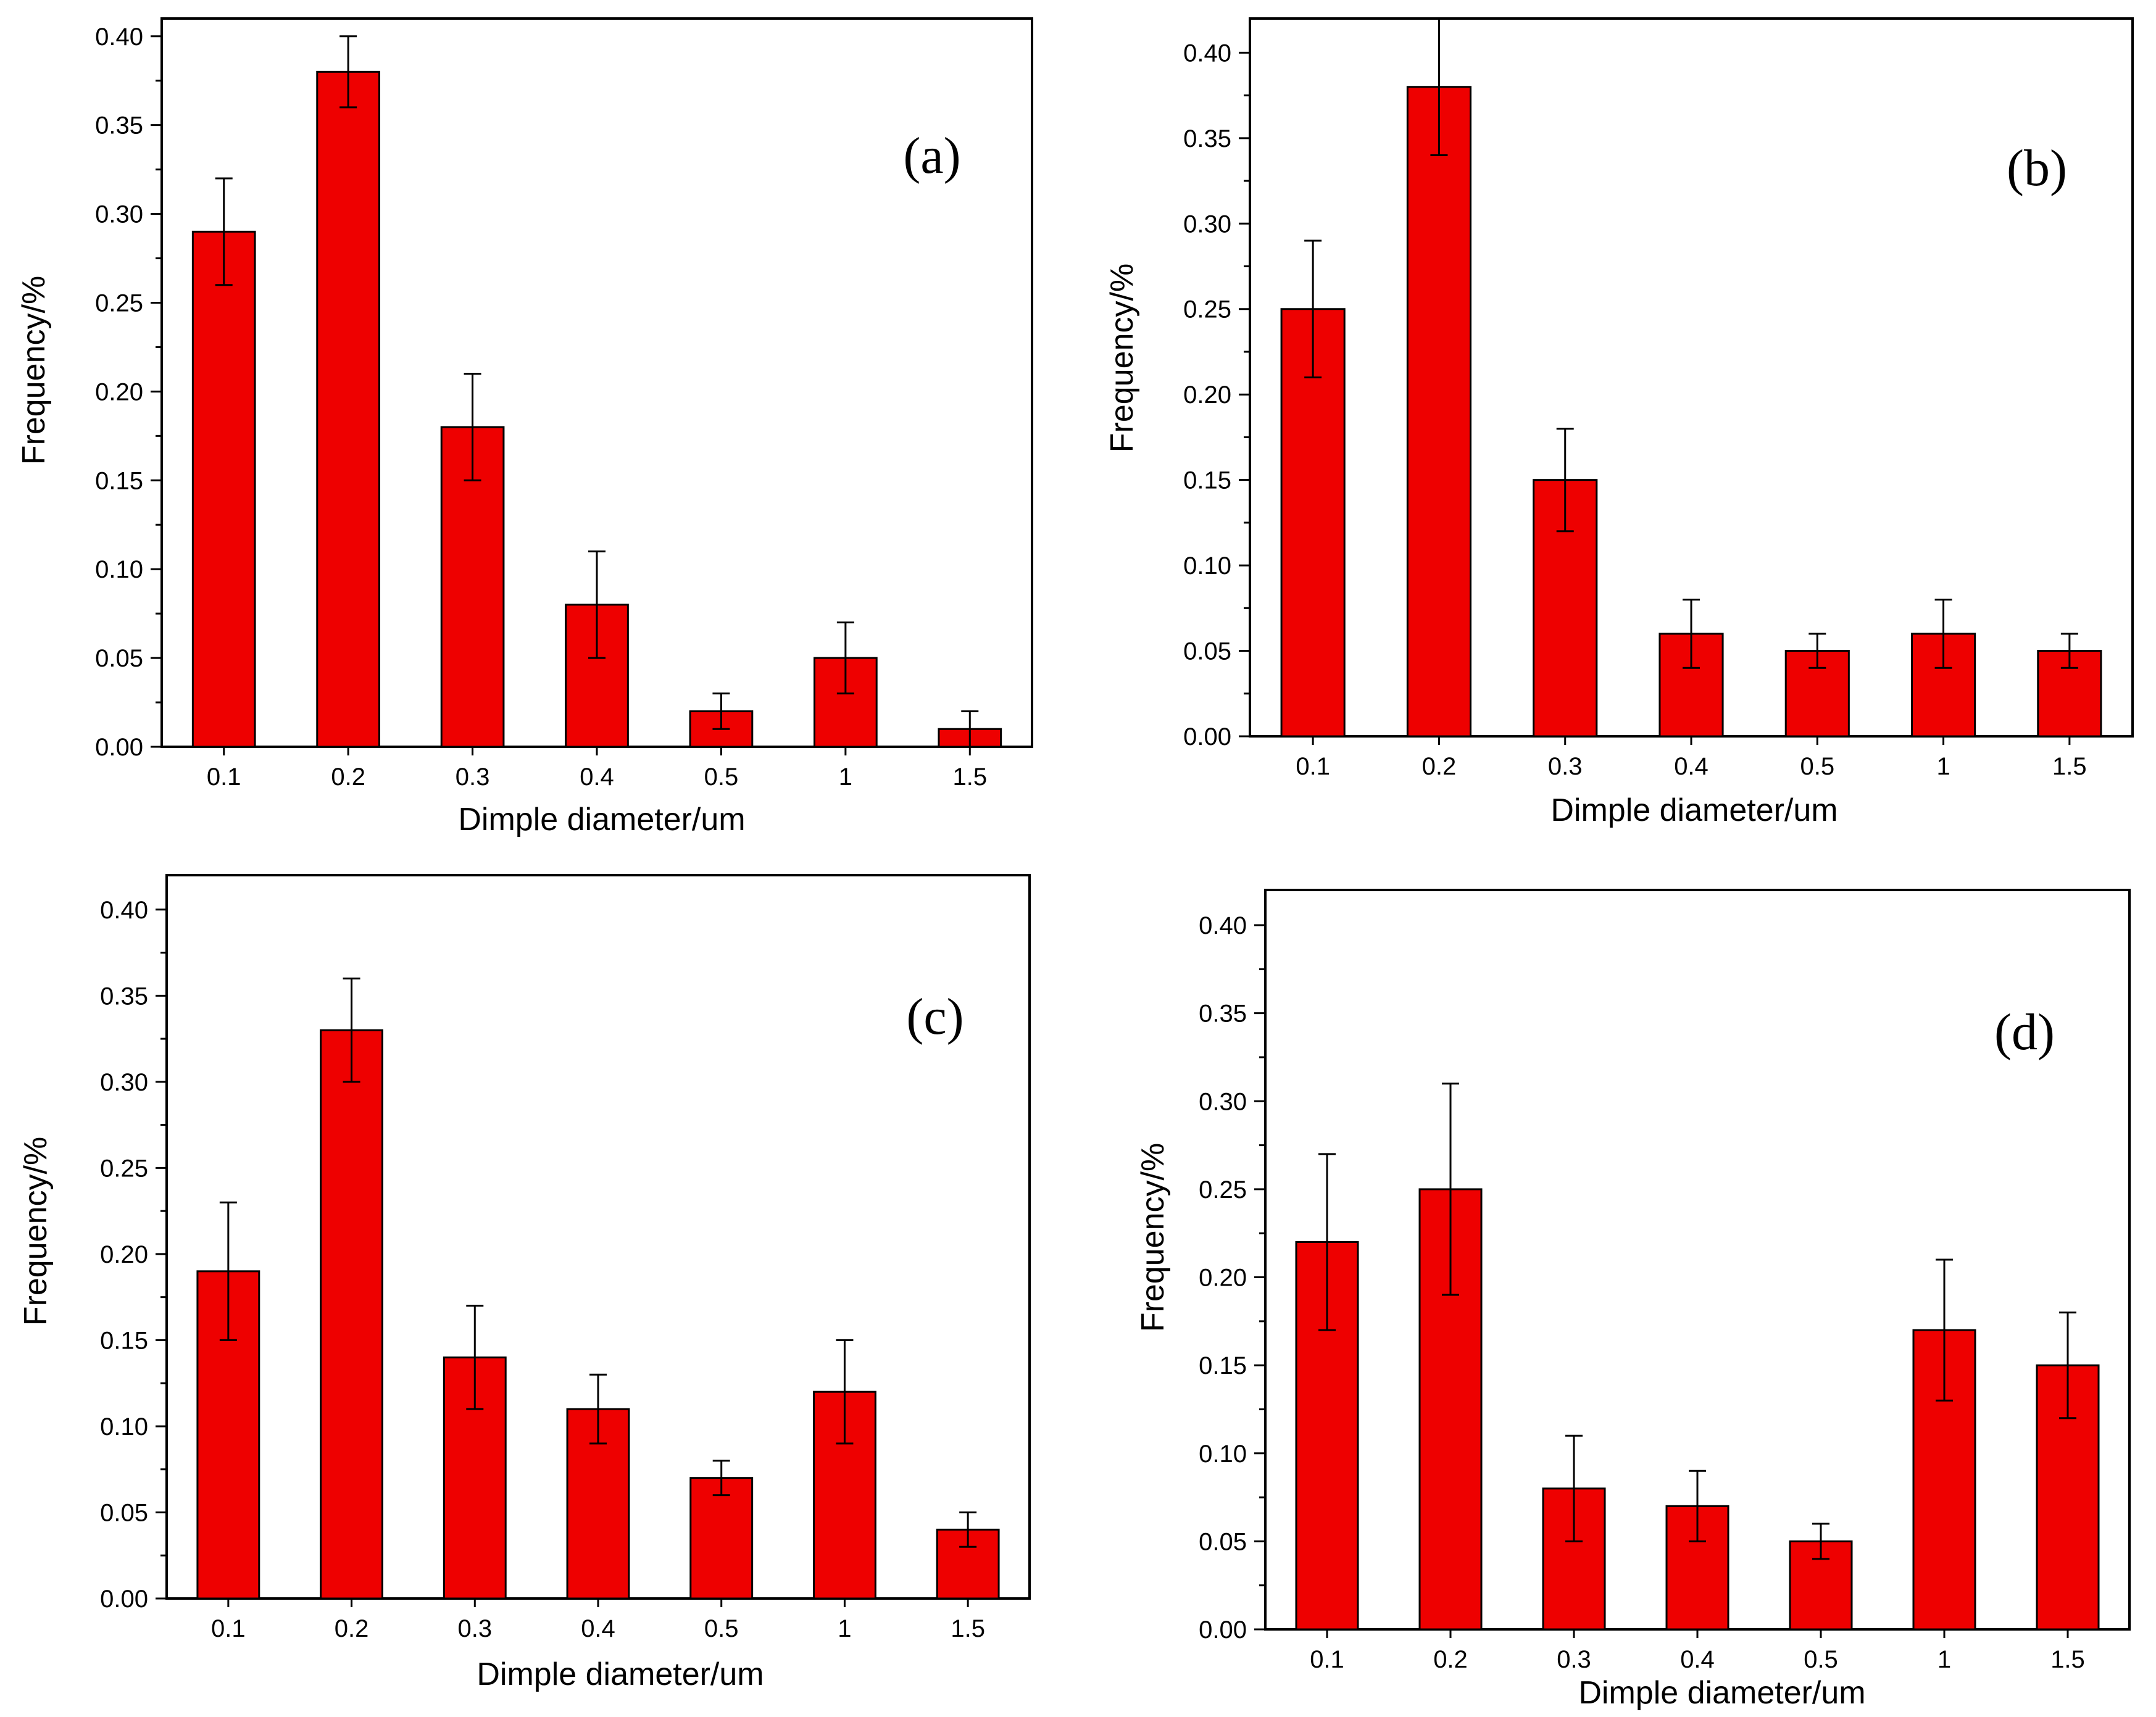 This screenshot has width=2156, height=1717. What do you see at coordinates (2037, 168) in the screenshot?
I see `panel-label: (b)` at bounding box center [2037, 168].